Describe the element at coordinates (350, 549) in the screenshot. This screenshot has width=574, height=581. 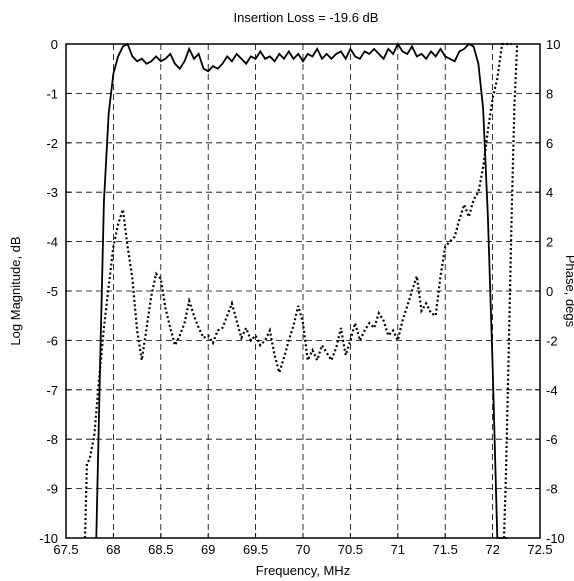
I see `x-tick-label: 70.5` at that location.